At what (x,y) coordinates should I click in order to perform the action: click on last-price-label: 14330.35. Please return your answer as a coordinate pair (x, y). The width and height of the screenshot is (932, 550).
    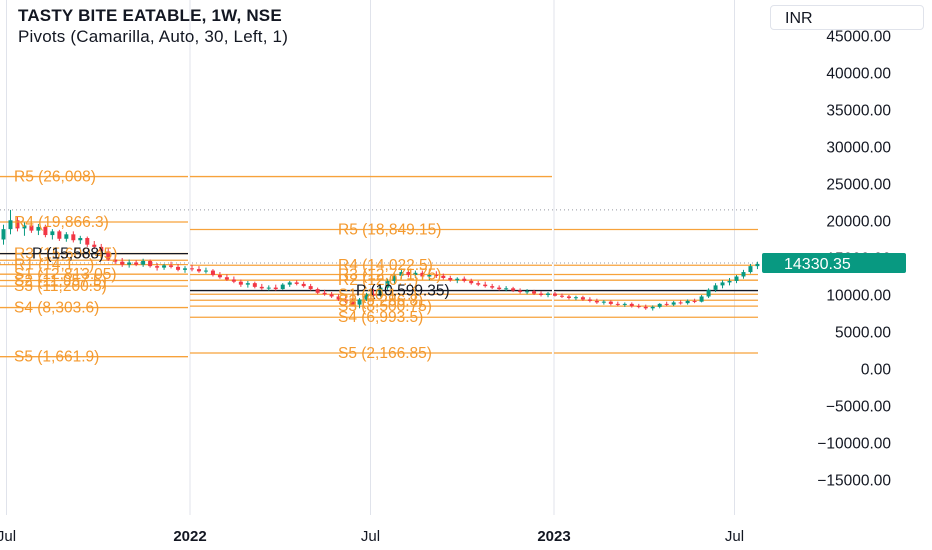
    Looking at the image, I should click on (817, 264).